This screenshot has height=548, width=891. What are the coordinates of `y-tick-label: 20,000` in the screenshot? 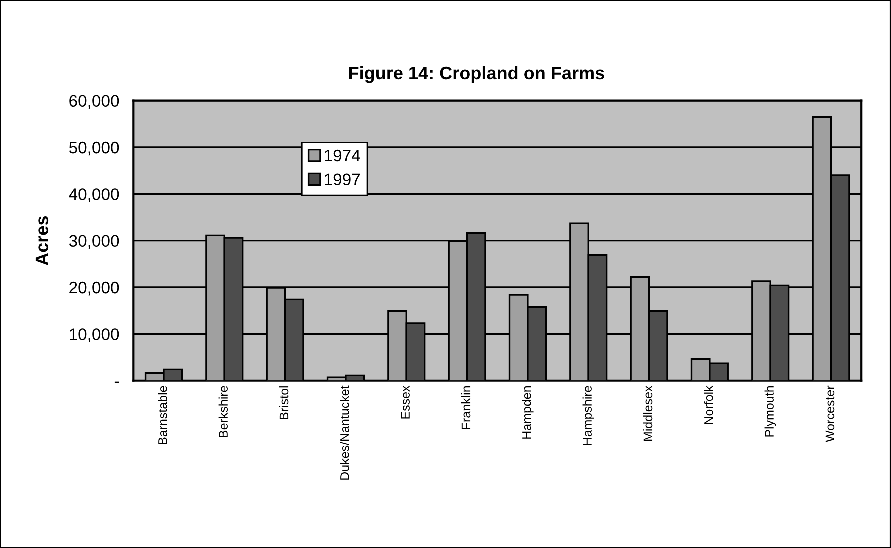 It's located at (95, 289).